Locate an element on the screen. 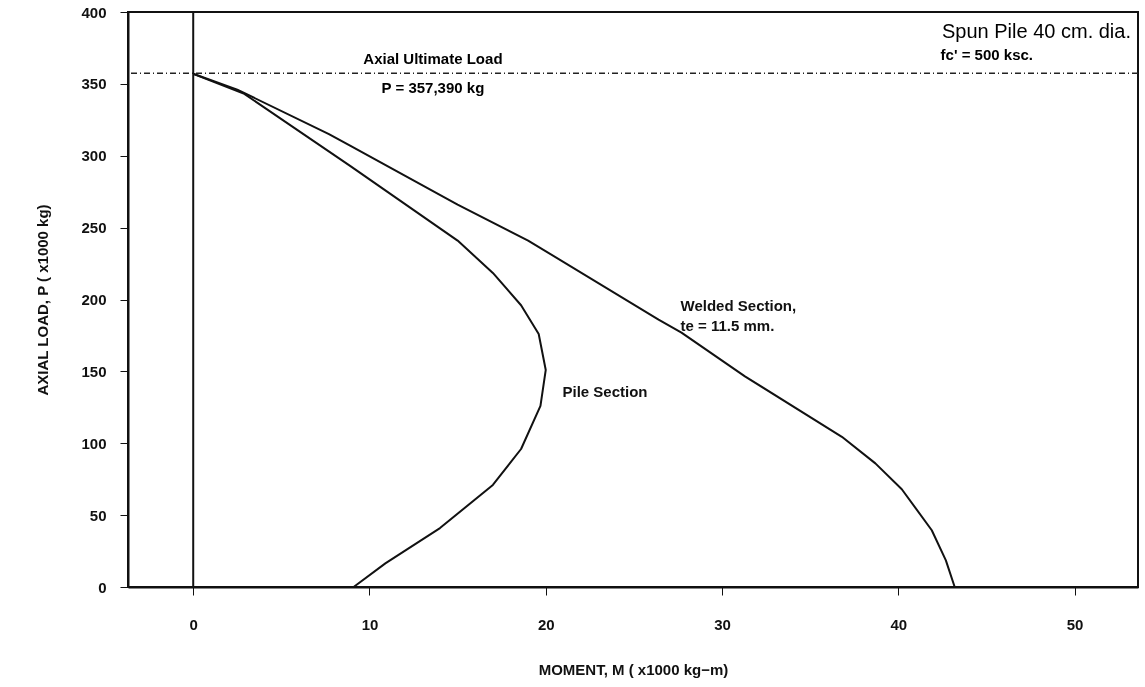 This screenshot has width=1145, height=687. x-tick-label: 10 is located at coordinates (370, 624).